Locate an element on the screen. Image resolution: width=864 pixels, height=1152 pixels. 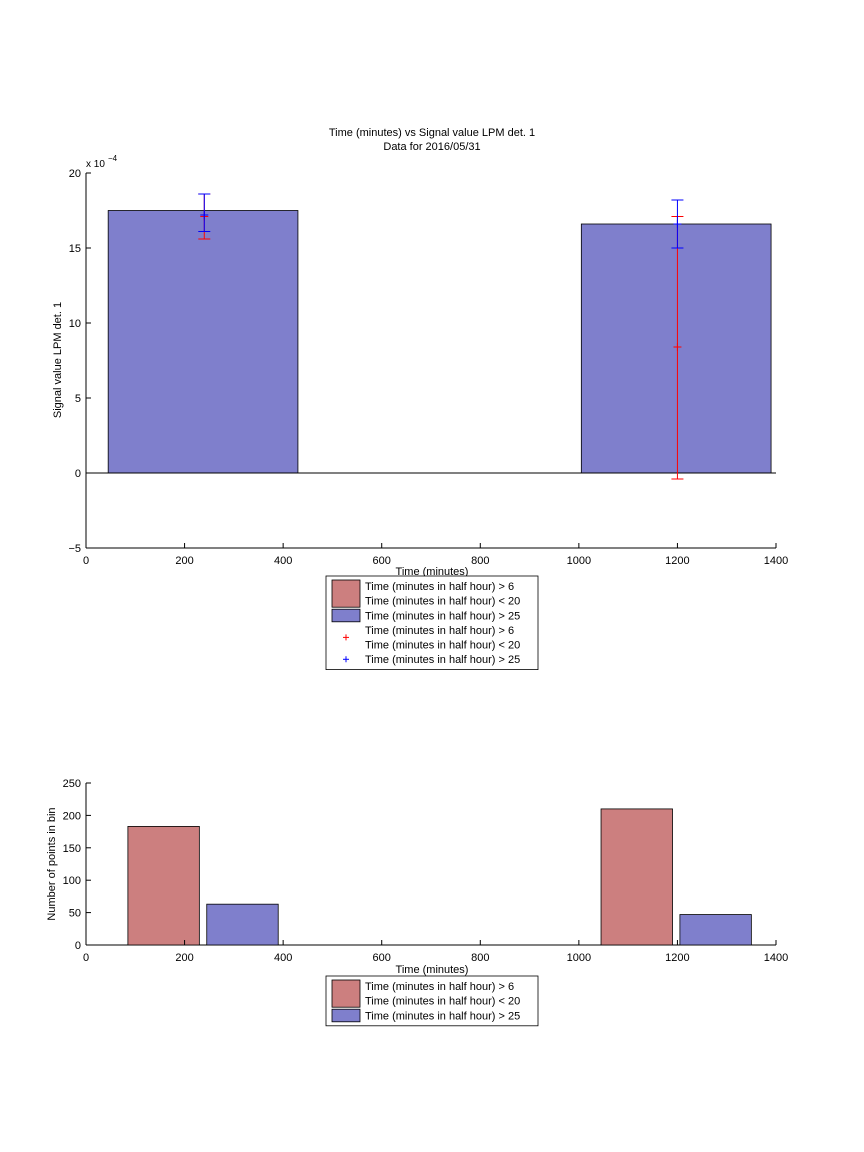
y-axis-label: Signal value LPM det. 1 is located at coordinates (58, 360).